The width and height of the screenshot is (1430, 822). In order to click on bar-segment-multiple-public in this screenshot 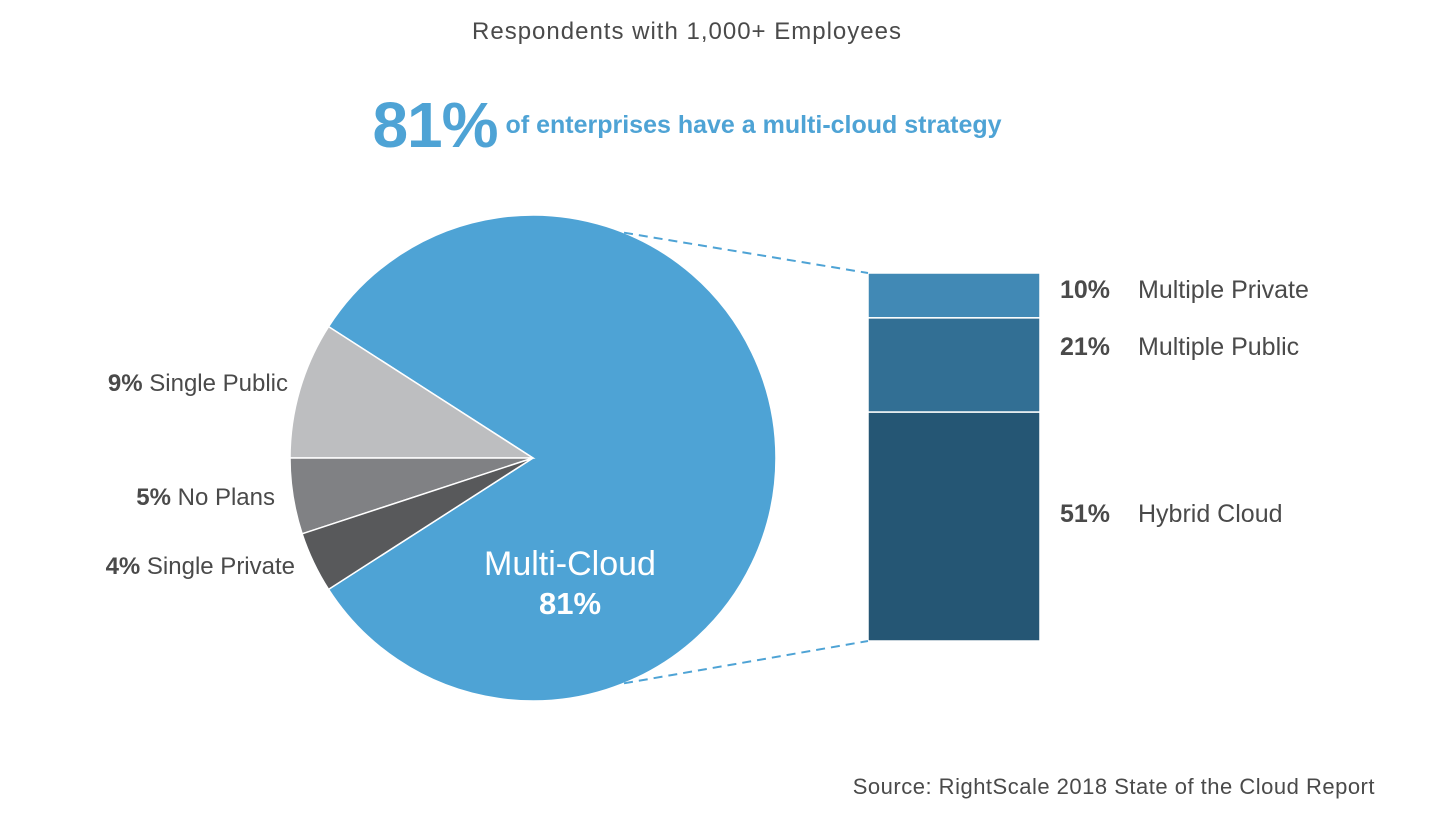, I will do `click(954, 365)`.